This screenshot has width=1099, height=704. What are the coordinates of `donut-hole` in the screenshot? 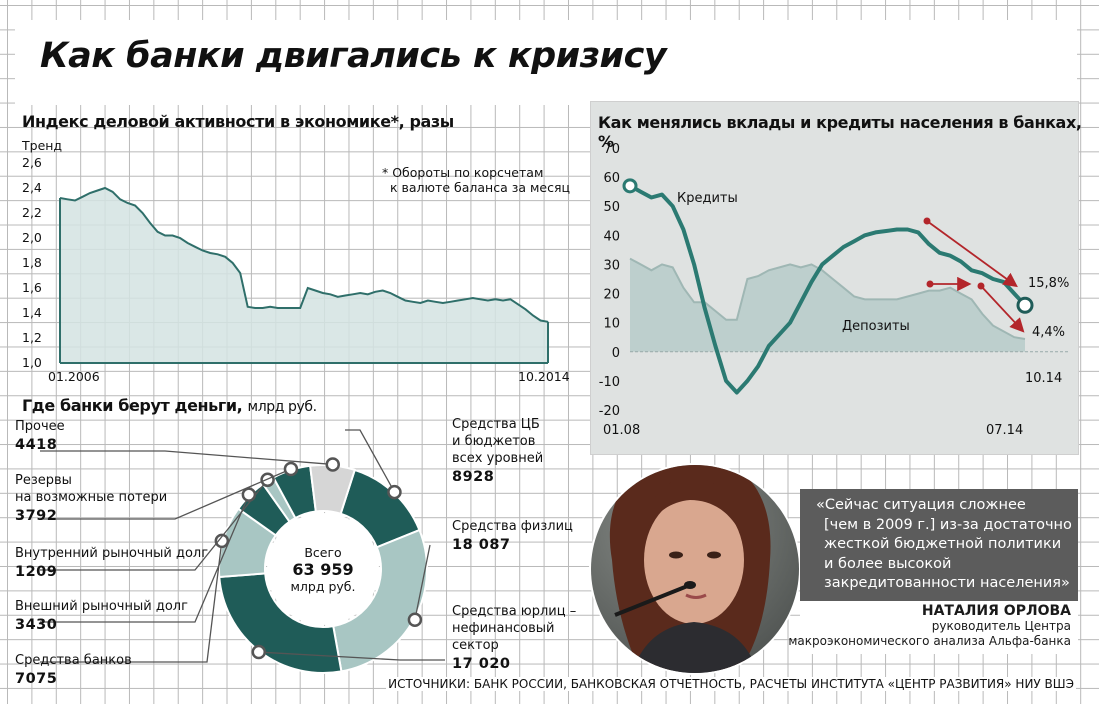 It's located at (323, 569).